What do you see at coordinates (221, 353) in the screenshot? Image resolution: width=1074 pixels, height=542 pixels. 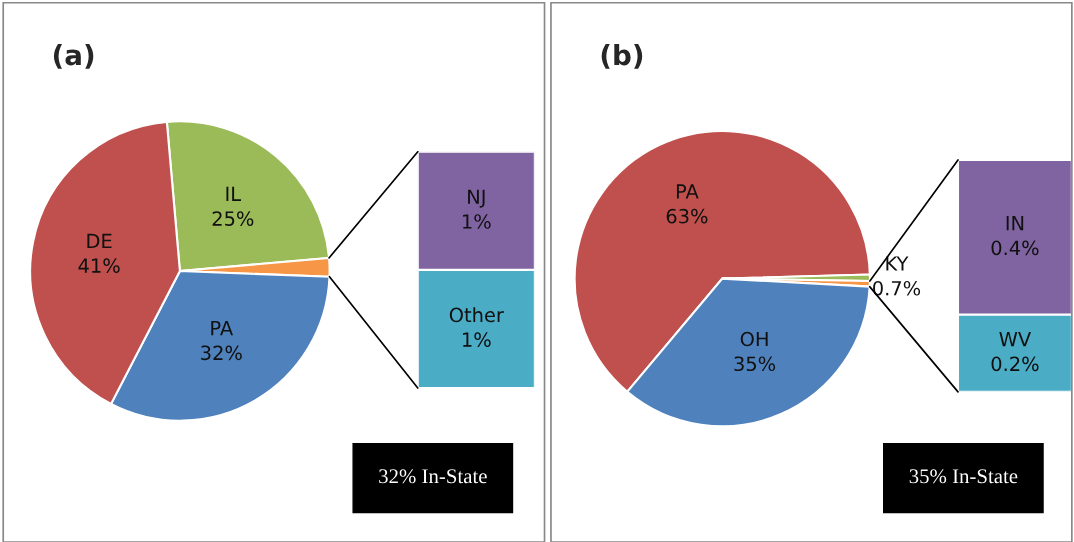 I see `data-label: 32%` at bounding box center [221, 353].